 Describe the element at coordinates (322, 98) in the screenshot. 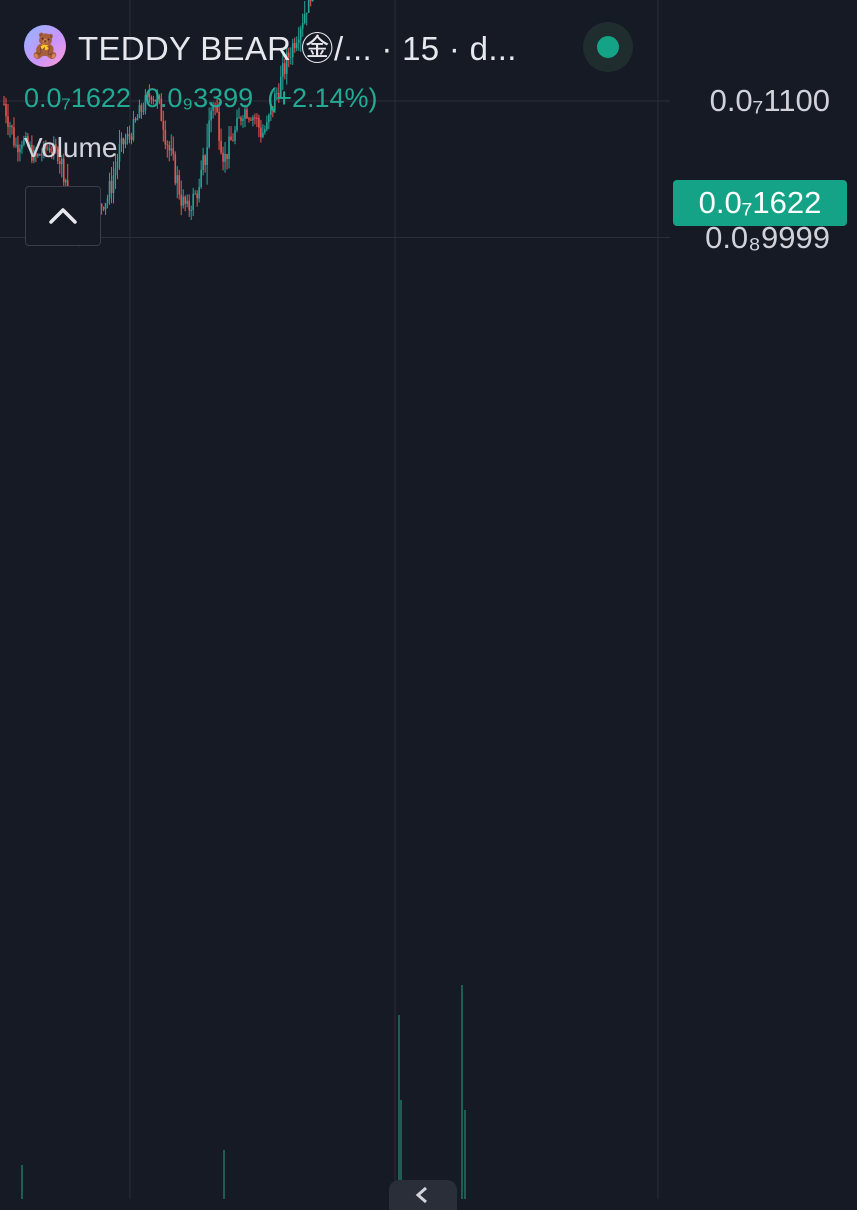

I see `change-pct: (+2.14%)` at that location.